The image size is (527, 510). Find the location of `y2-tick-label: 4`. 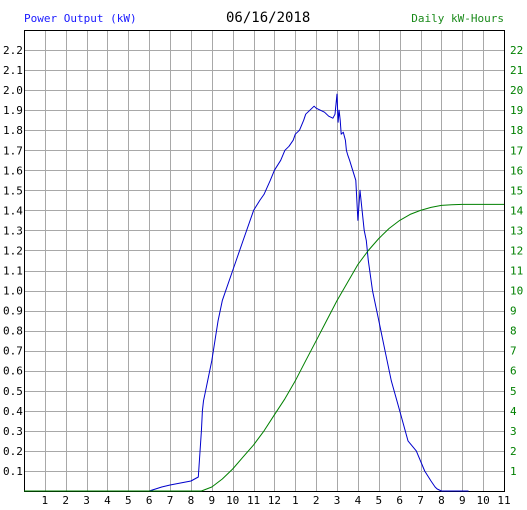

y2-tick-label: 4 is located at coordinates (513, 411).